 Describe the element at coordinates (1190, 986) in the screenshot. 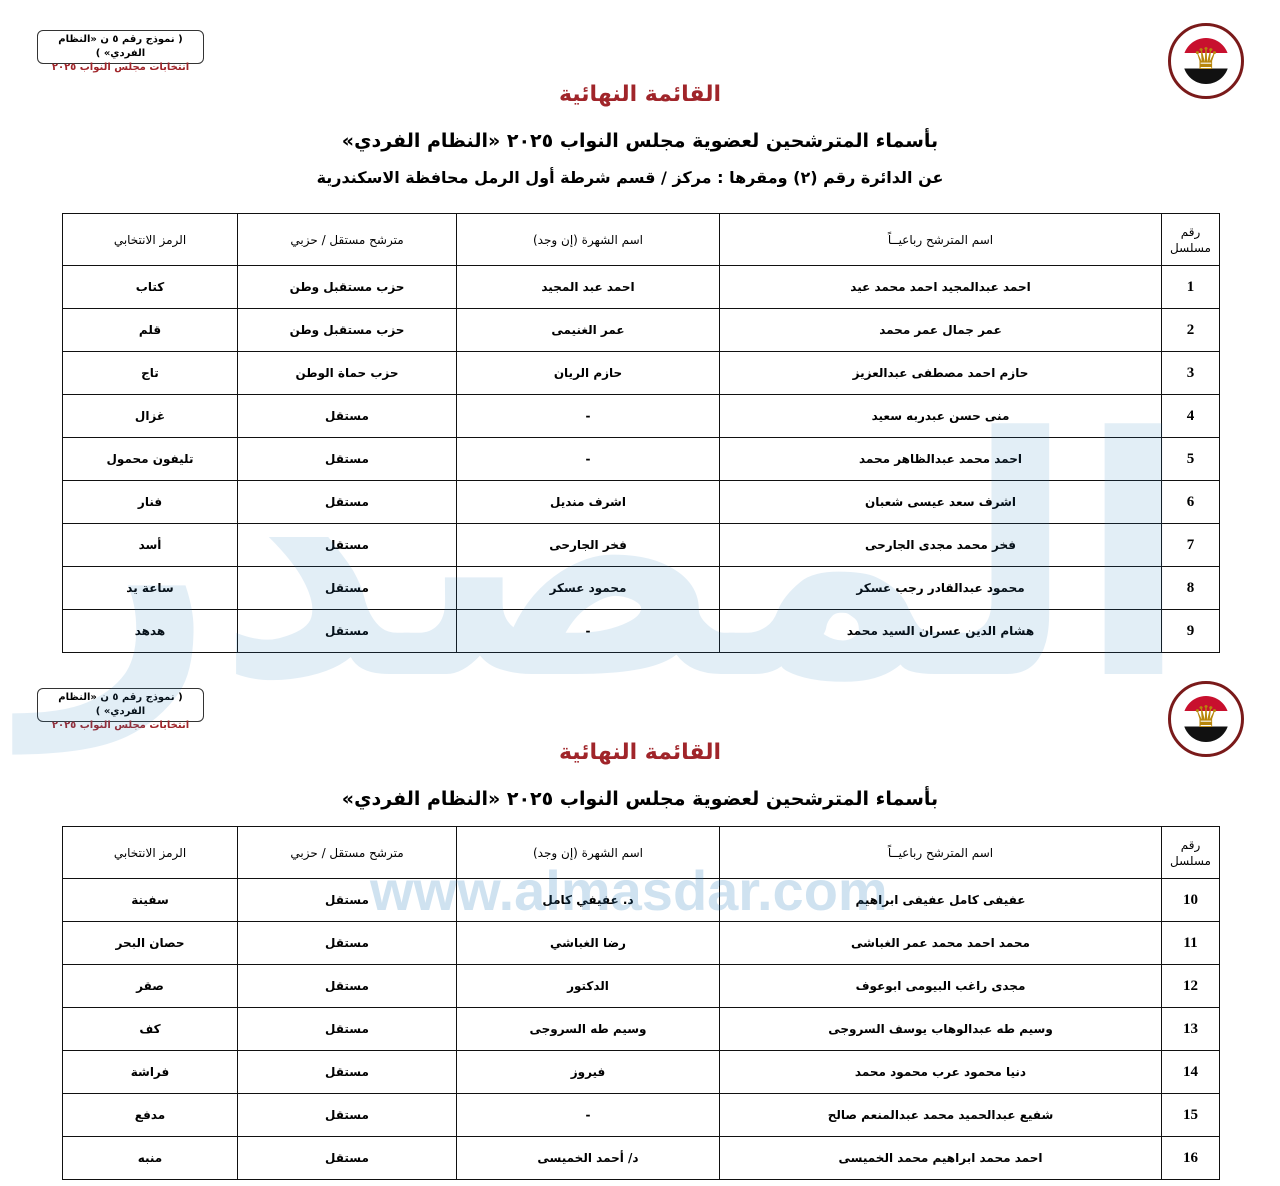

I see `serial-cell: 12` at that location.